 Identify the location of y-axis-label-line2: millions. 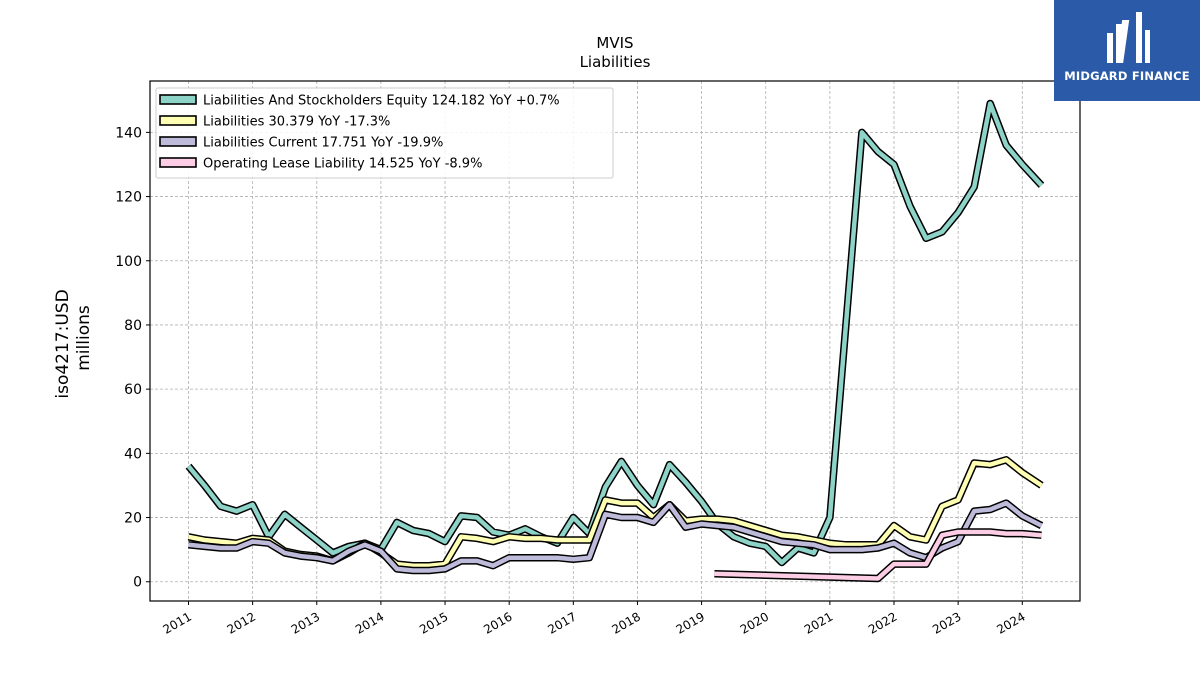
(84, 338).